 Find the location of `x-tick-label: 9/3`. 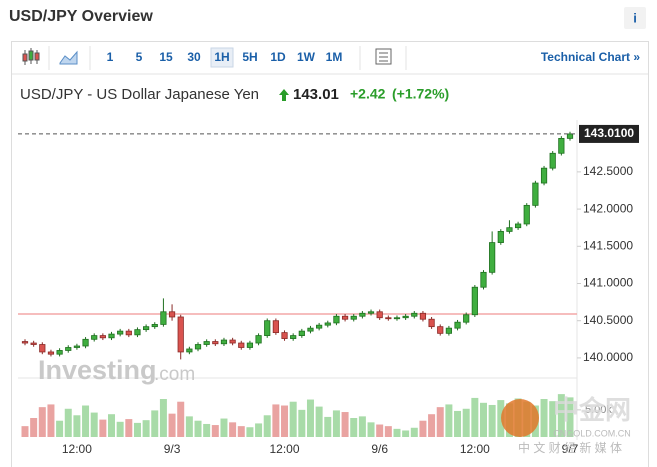

x-tick-label: 9/3 is located at coordinates (172, 449).